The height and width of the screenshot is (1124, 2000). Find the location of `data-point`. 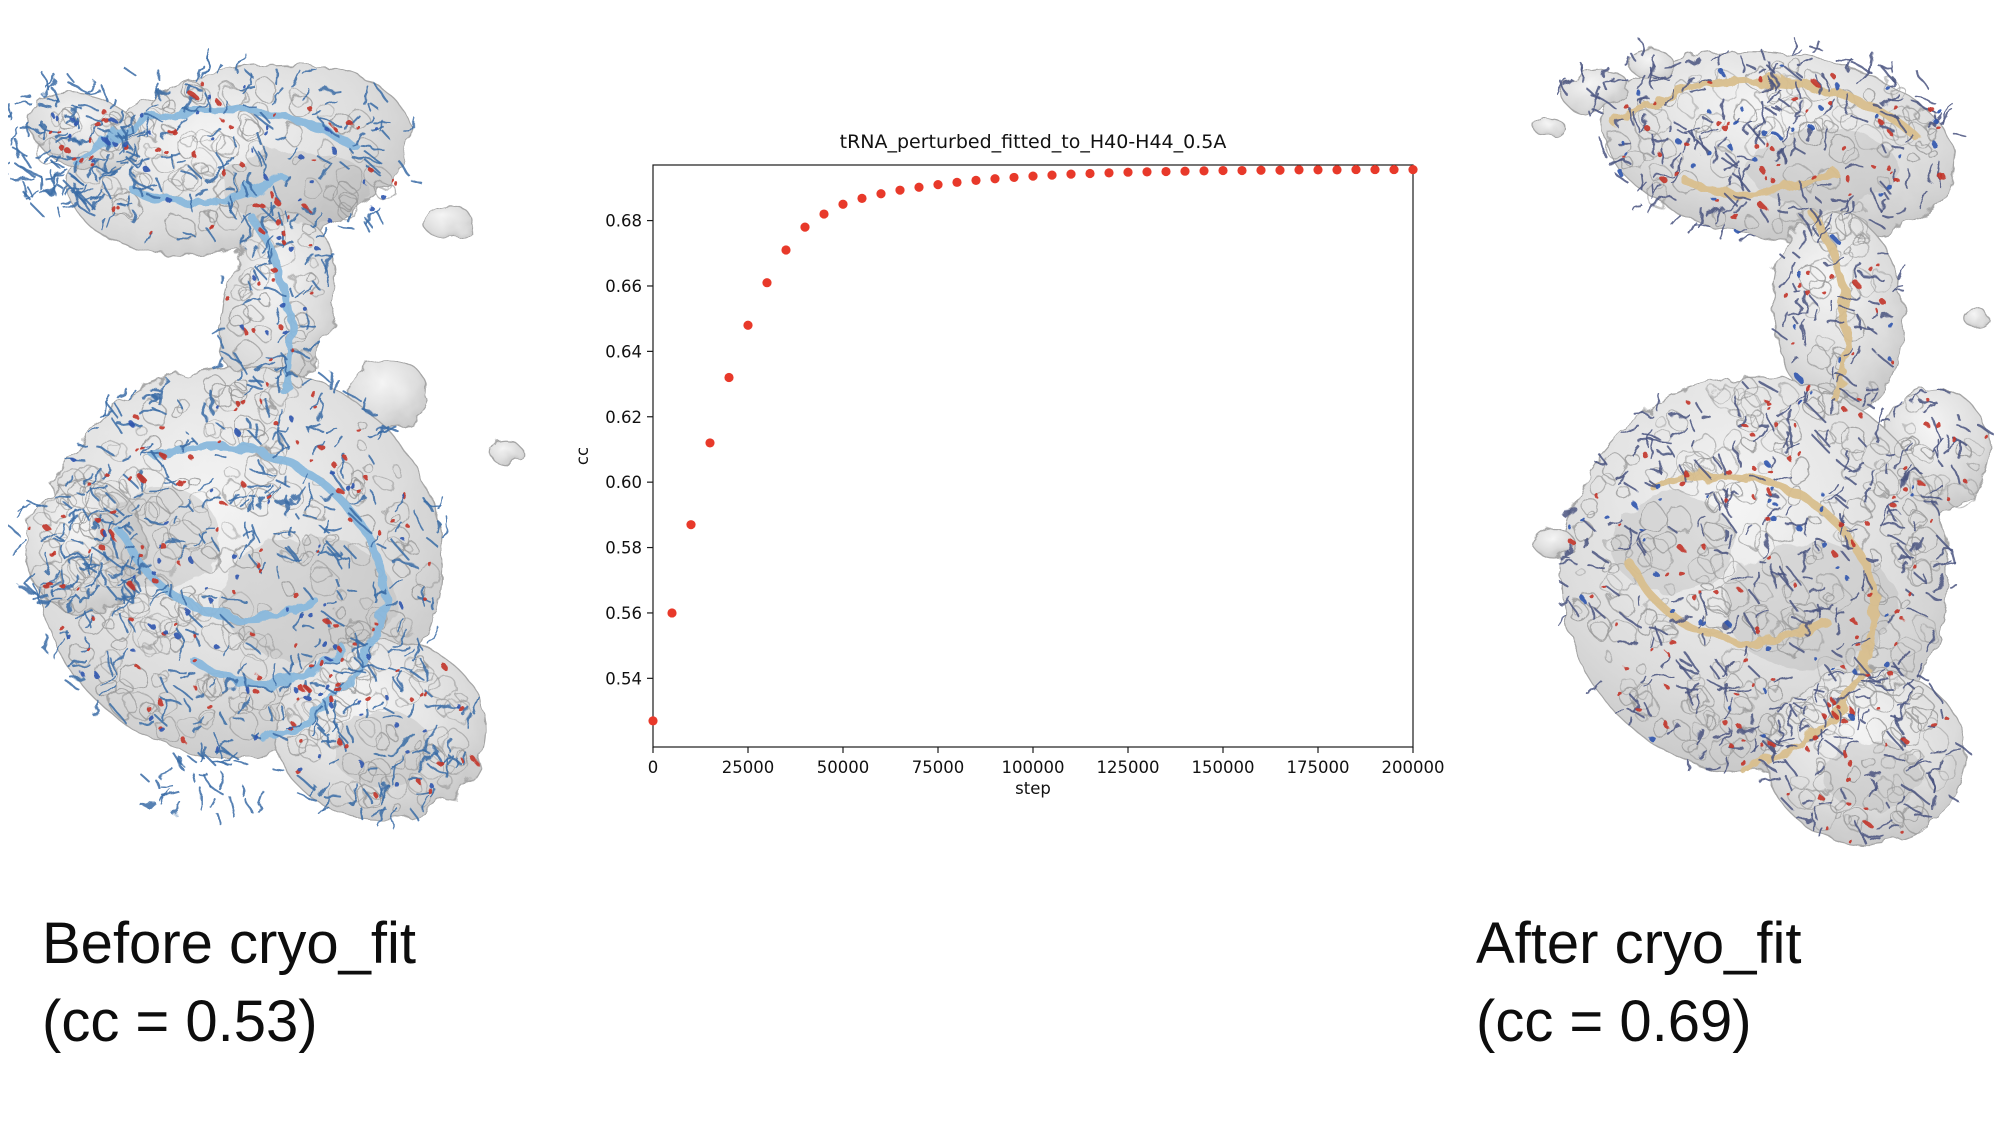

data-point is located at coordinates (938, 185).